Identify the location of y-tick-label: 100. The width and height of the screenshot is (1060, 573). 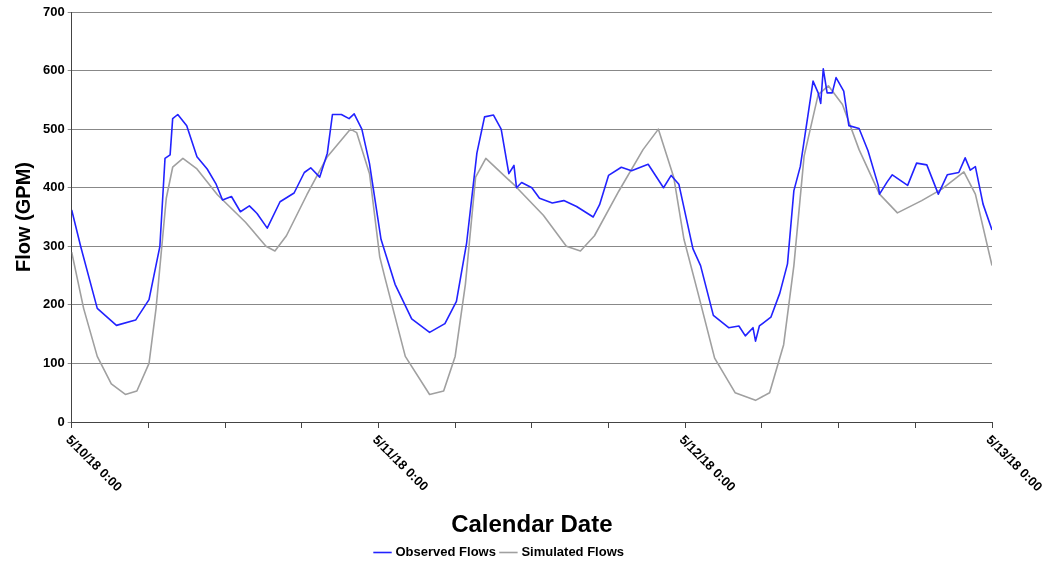
(53, 363).